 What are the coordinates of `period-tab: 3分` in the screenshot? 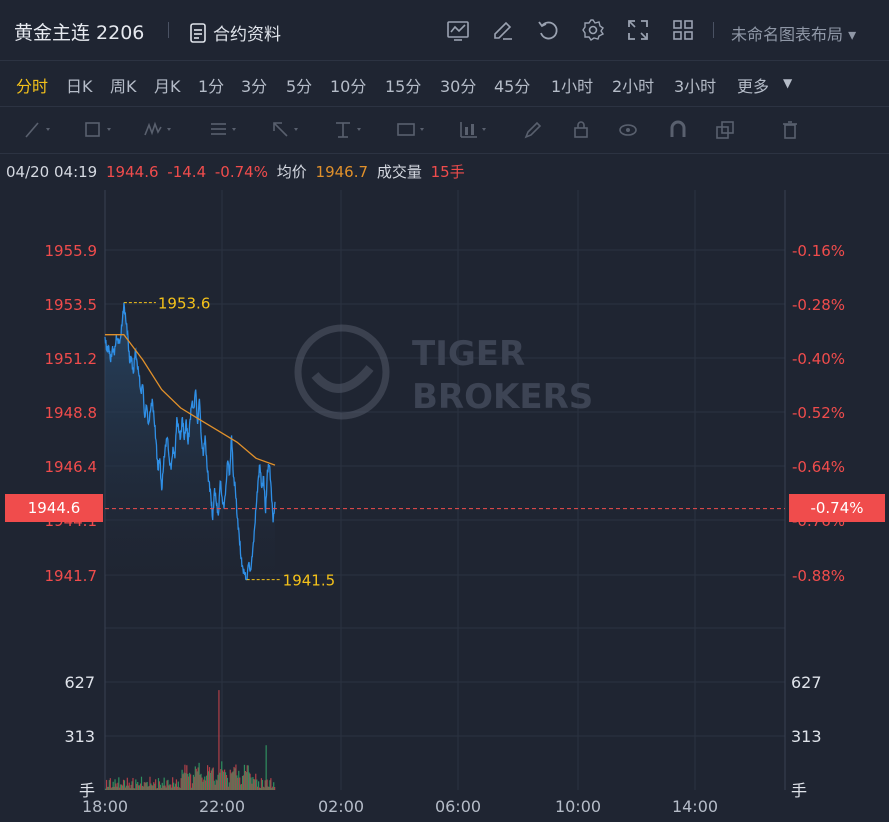 It's located at (254, 86).